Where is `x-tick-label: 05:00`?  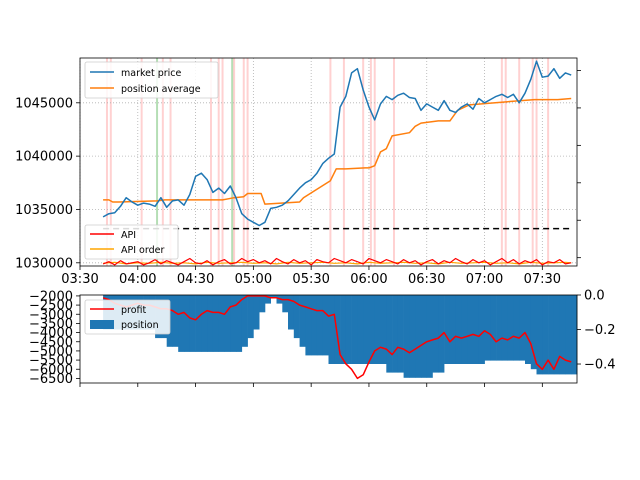
x-tick-label: 05:00 is located at coordinates (253, 279).